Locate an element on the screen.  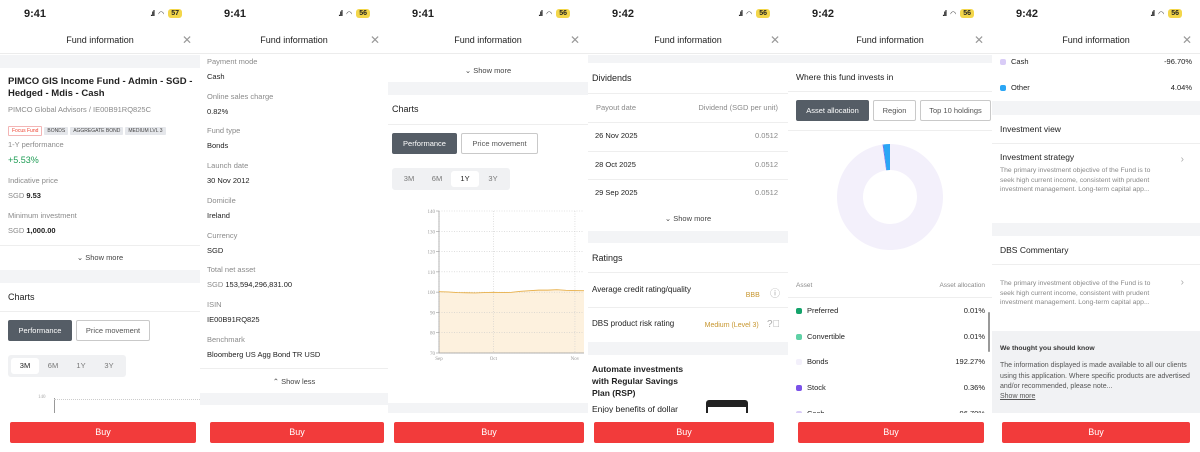
question-icon: ?⃝ is located at coordinates (773, 324).